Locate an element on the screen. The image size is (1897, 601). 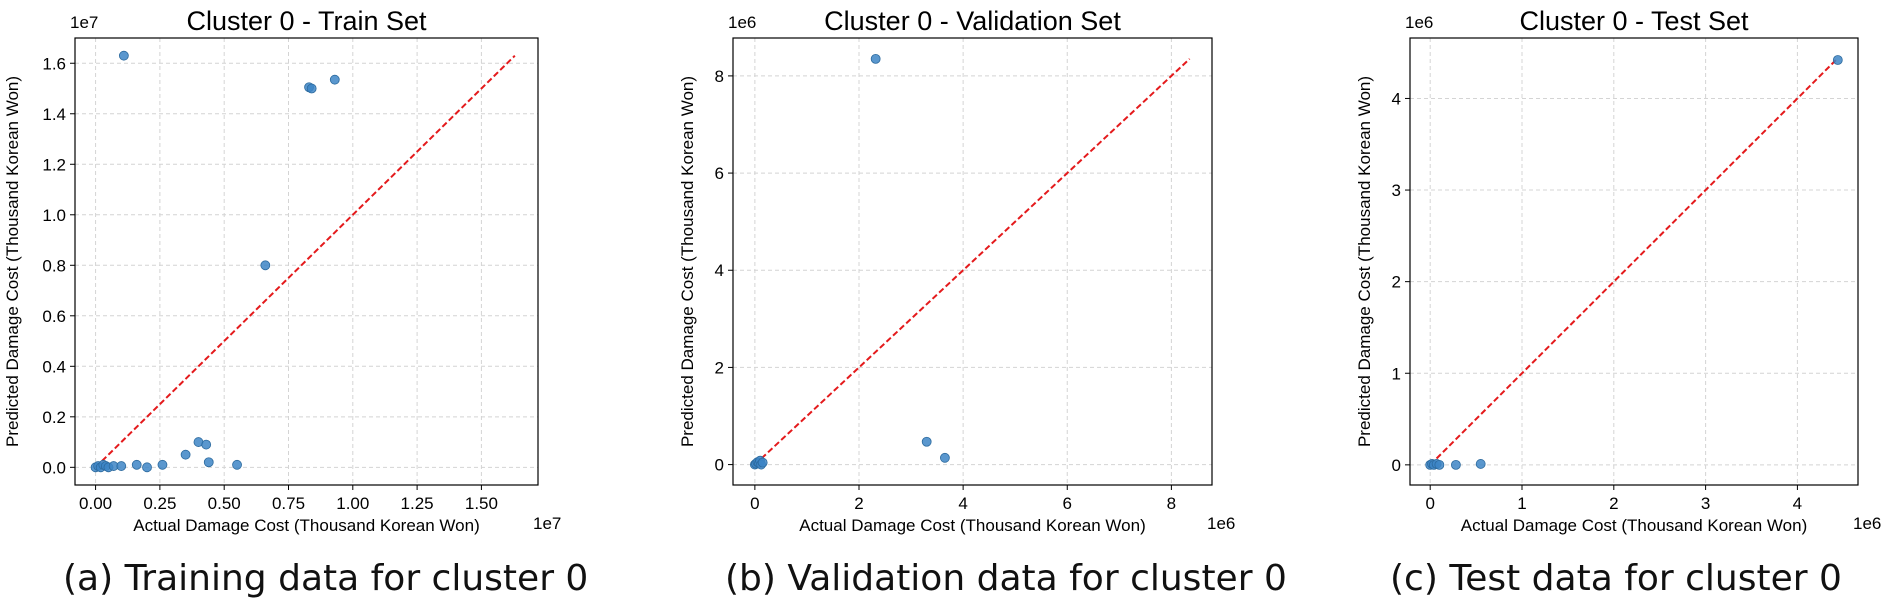
y-tick-label: 1 is located at coordinates (1396, 373).